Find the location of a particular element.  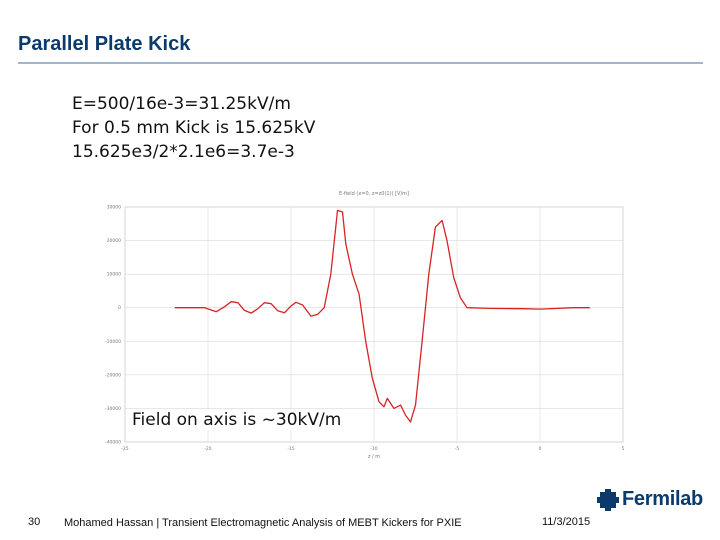

plot-caption: Field on axis is ~30kV/m is located at coordinates (237, 420).